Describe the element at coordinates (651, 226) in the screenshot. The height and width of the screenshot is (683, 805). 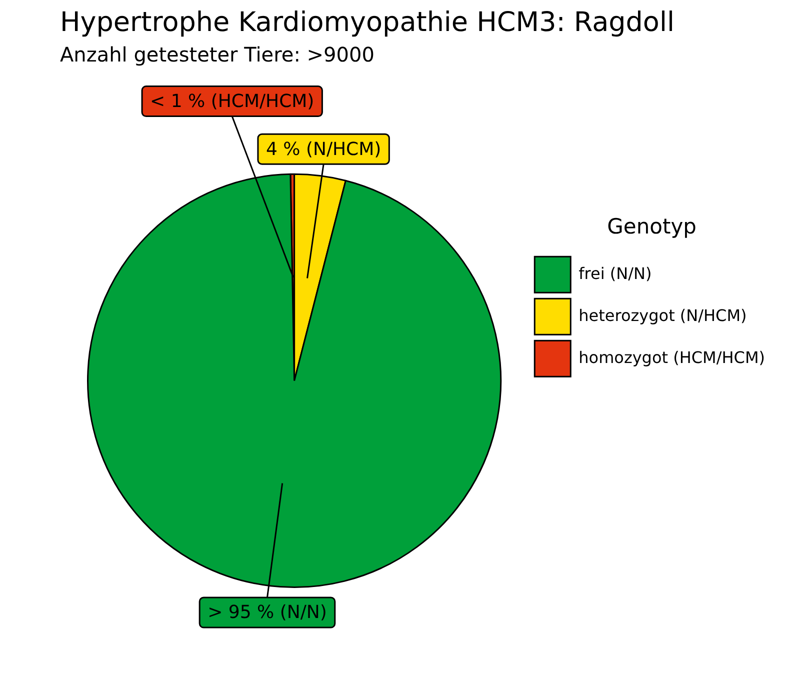
I see `legend-title: Genotyp` at that location.